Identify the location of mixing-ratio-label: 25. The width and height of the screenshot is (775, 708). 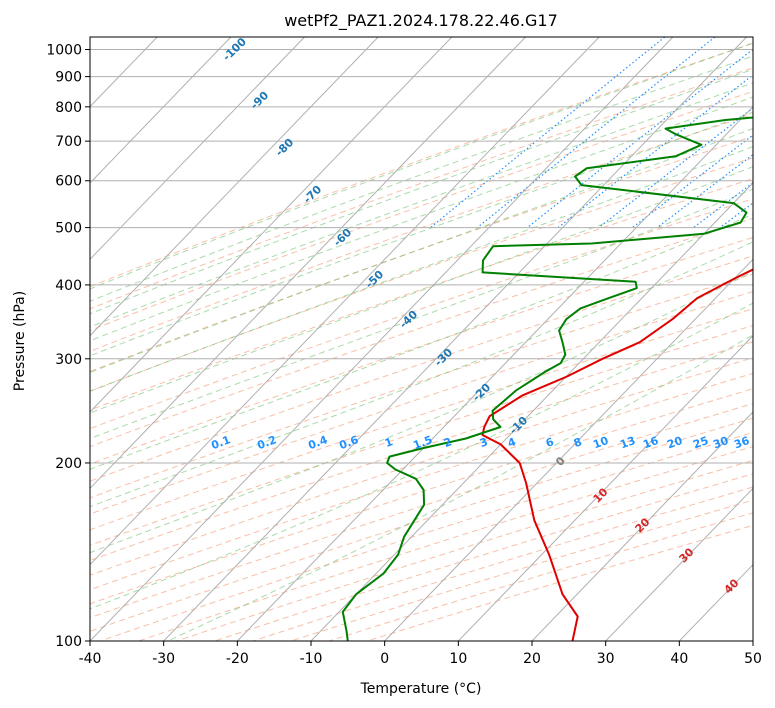
(700, 442).